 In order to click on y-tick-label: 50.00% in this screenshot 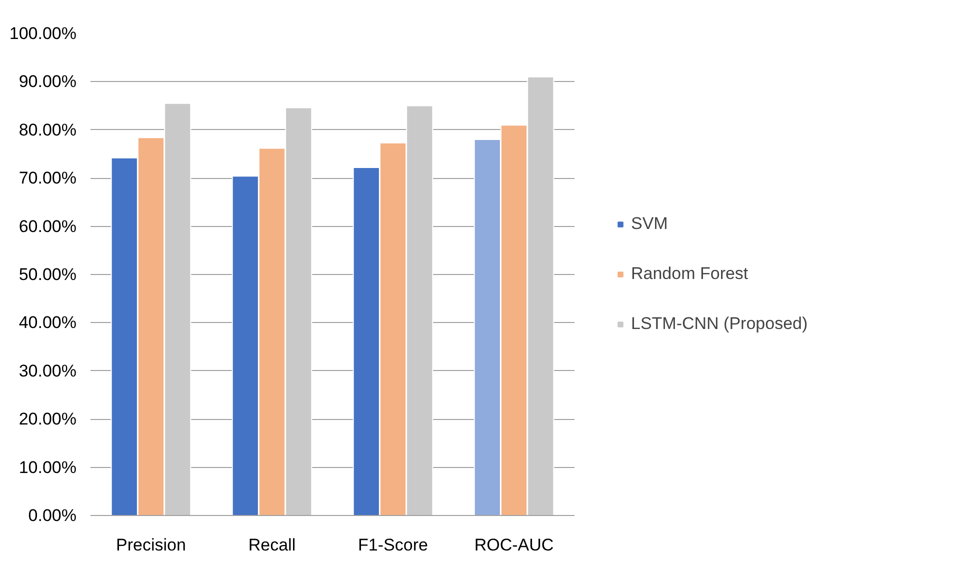, I will do `click(47, 274)`.